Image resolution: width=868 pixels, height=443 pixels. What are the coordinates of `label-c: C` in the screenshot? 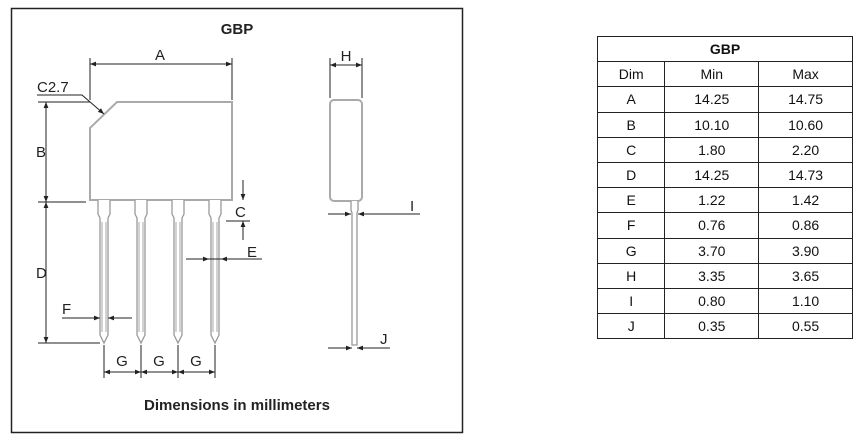 It's located at (240, 212).